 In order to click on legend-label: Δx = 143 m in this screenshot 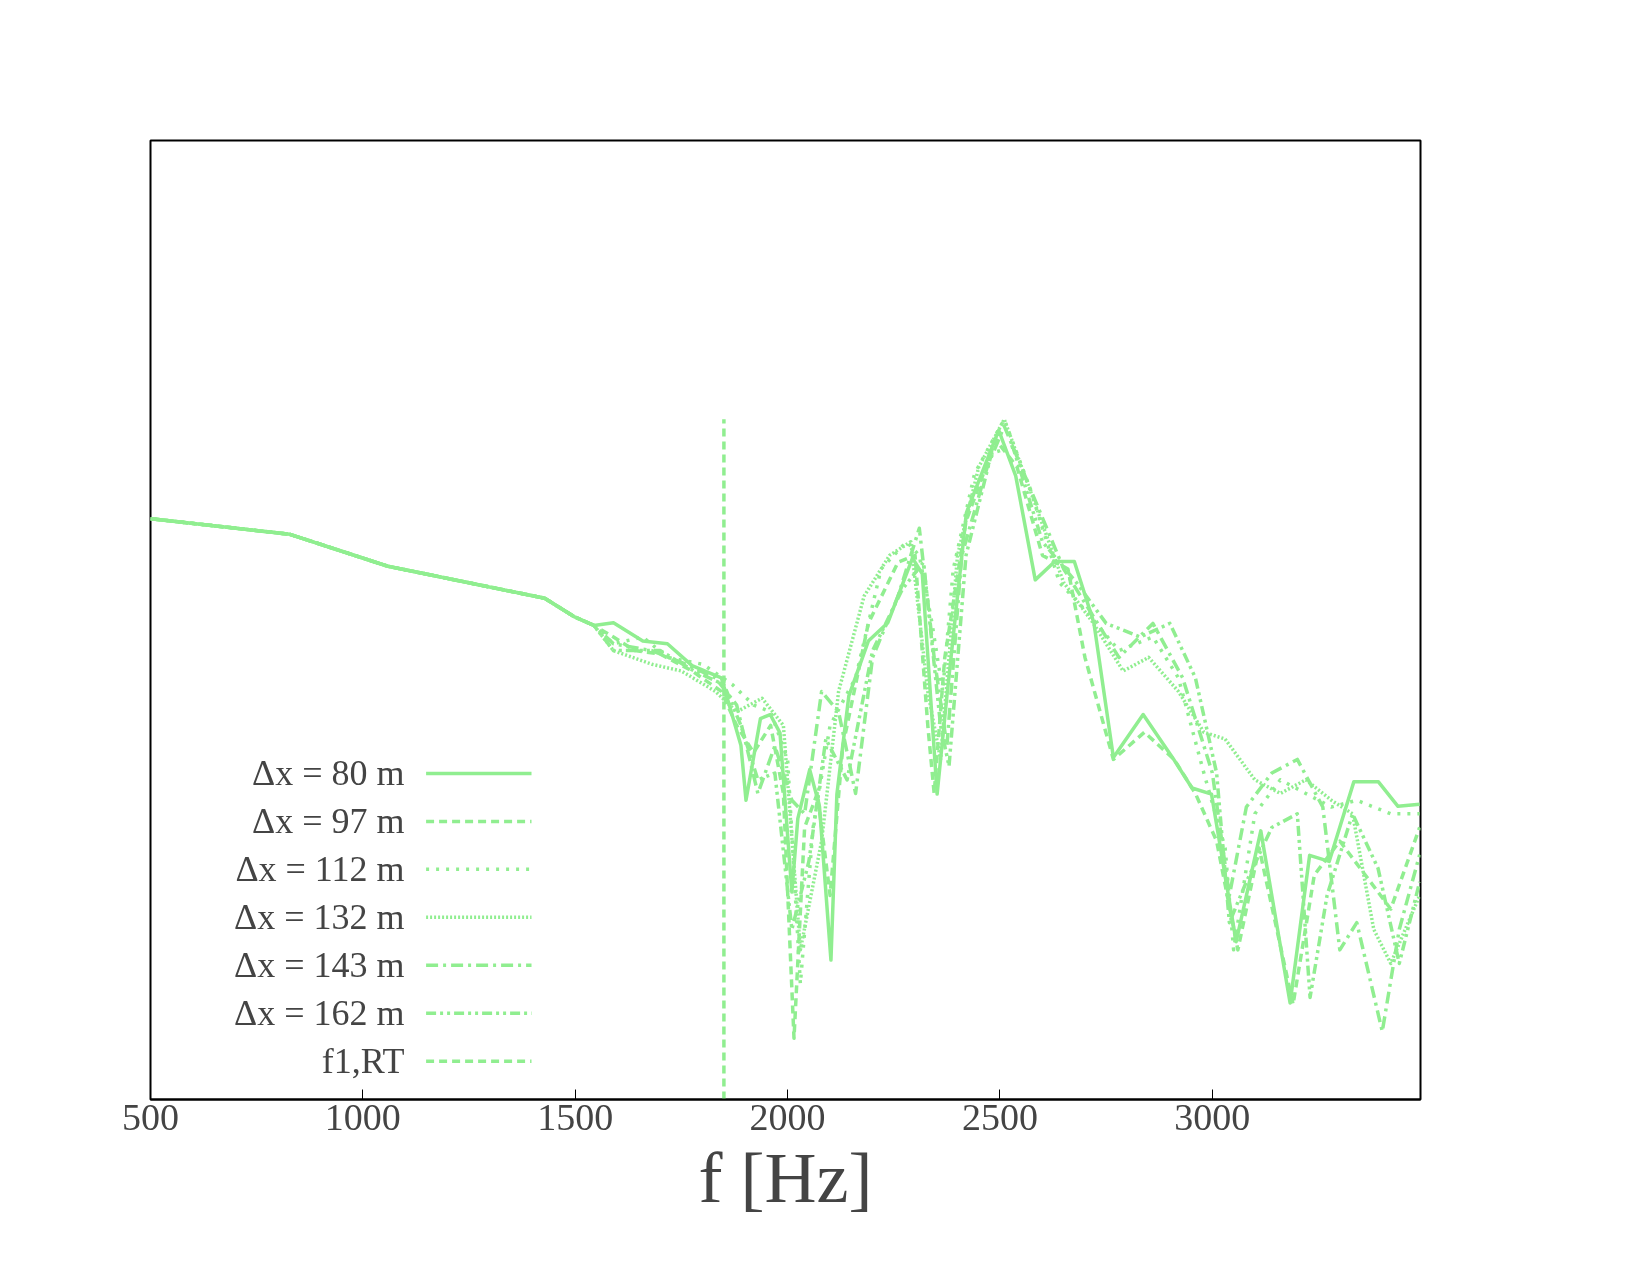, I will do `click(319, 965)`.